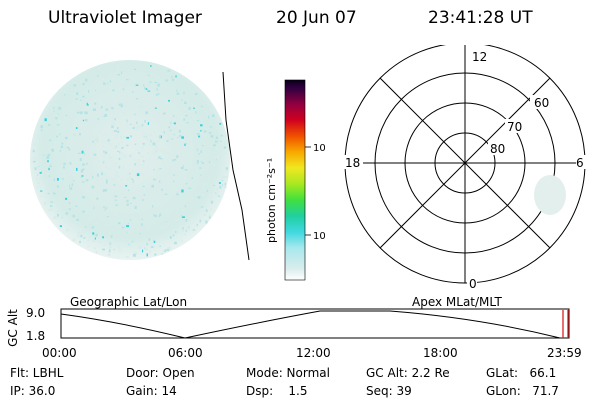 The image size is (600, 400). What do you see at coordinates (185, 353) in the screenshot?
I see `timeline-x-tick-0600: 06:00` at bounding box center [185, 353].